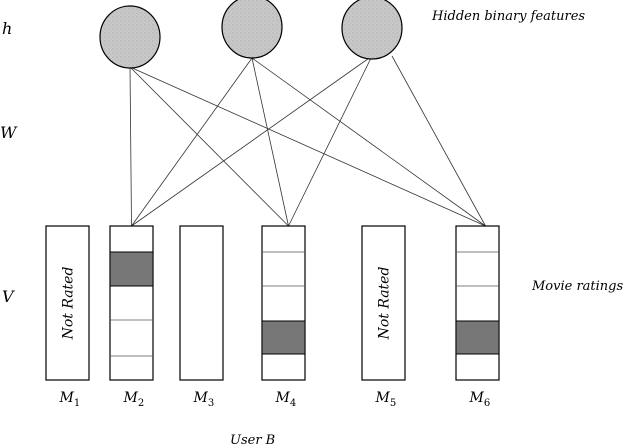 The width and height of the screenshot is (640, 447). I want to click on row-label-v: V, so click(8, 296).